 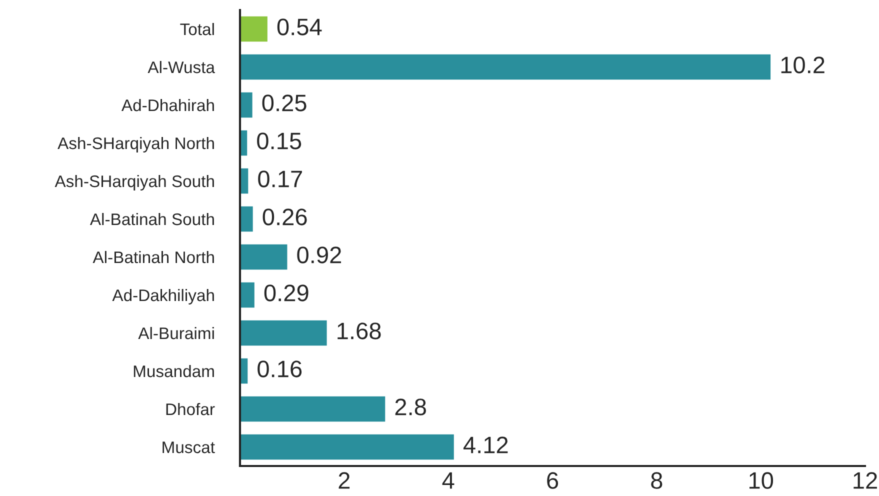 What do you see at coordinates (656, 480) in the screenshot?
I see `x-tick-label: 8` at bounding box center [656, 480].